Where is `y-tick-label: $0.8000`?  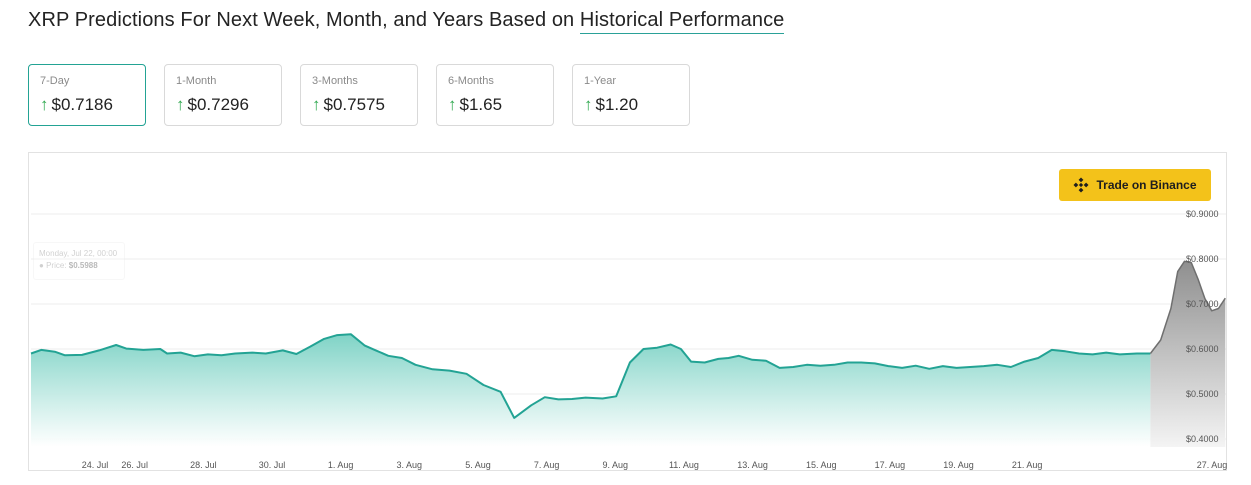
y-tick-label: $0.8000 is located at coordinates (1202, 259).